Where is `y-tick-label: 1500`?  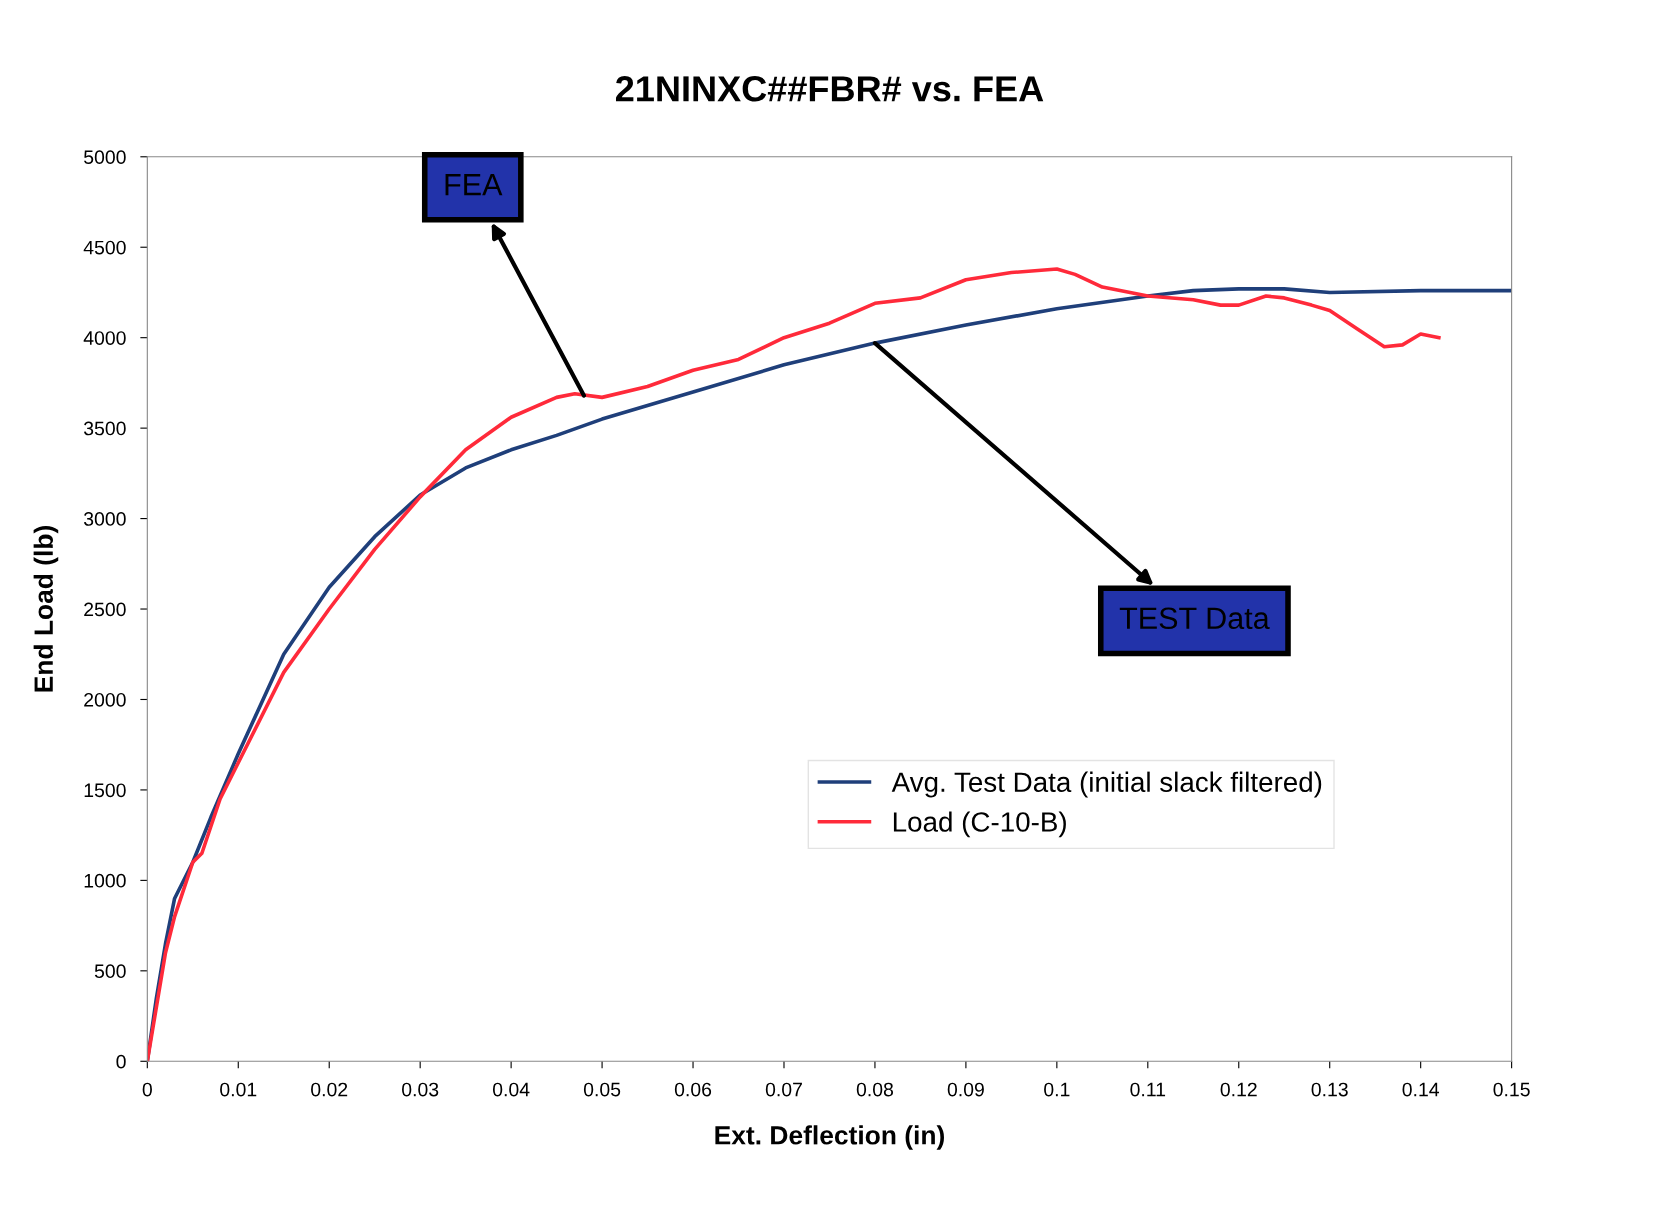 y-tick-label: 1500 is located at coordinates (105, 790).